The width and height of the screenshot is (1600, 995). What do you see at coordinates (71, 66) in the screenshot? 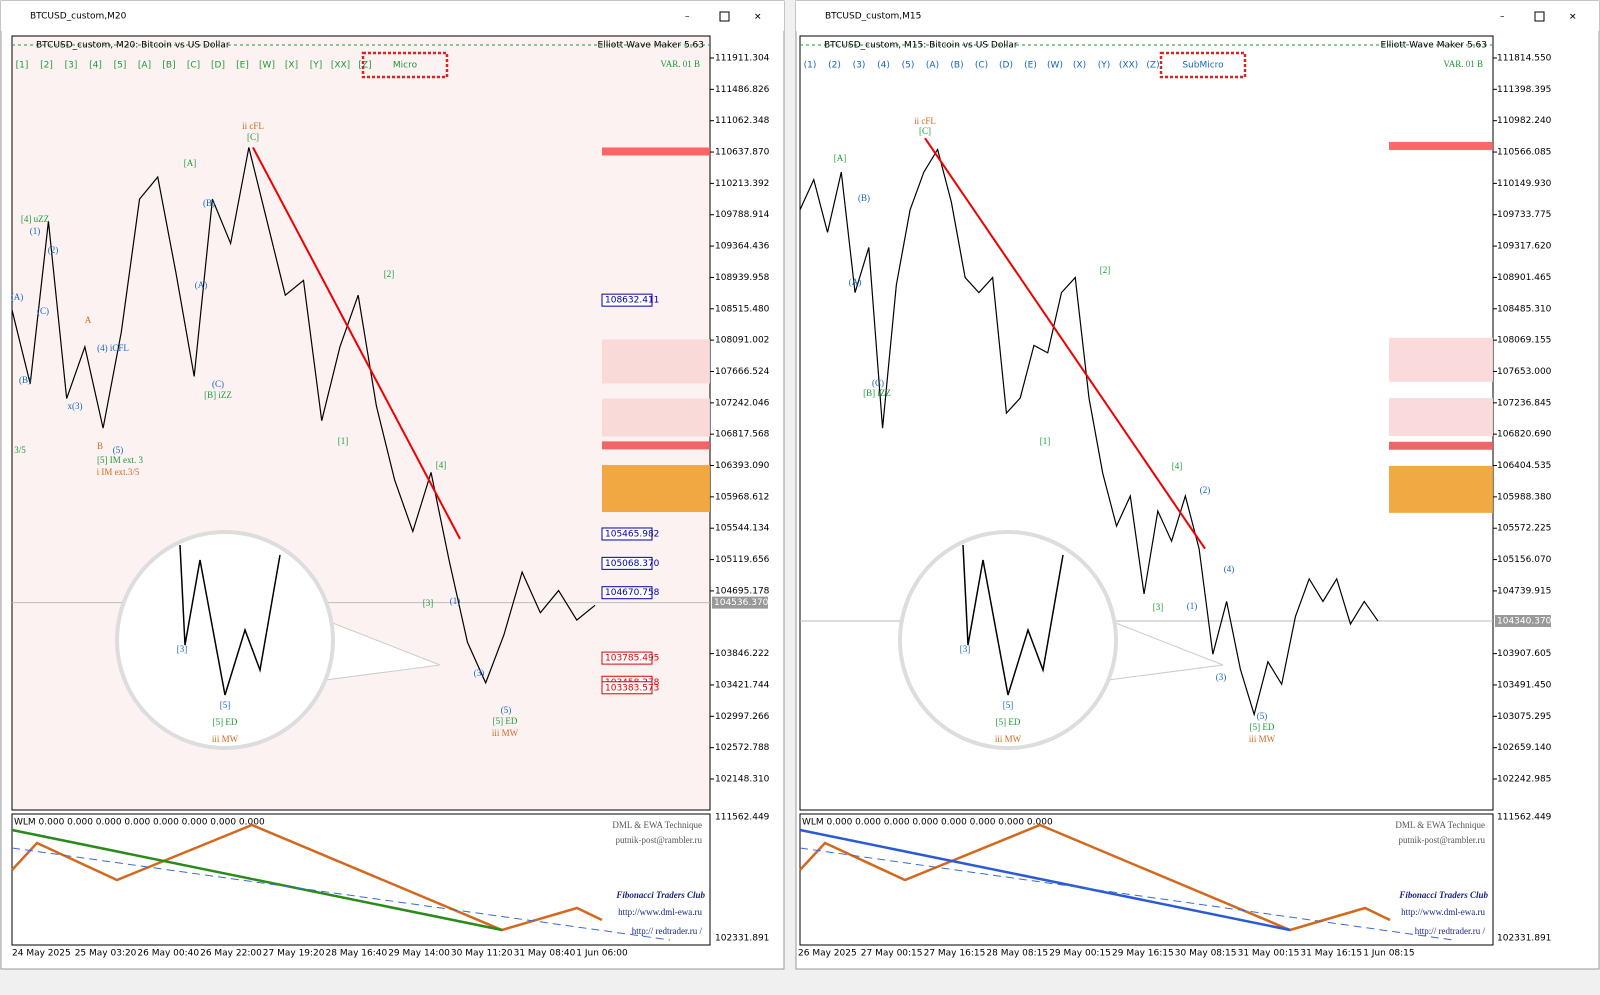
I see `wave-button: [3]` at bounding box center [71, 66].